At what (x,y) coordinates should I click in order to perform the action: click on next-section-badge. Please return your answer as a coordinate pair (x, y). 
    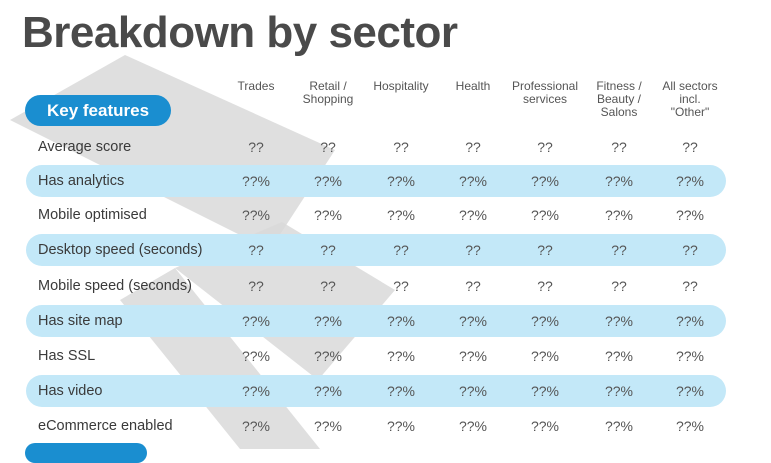
    Looking at the image, I should click on (86, 453).